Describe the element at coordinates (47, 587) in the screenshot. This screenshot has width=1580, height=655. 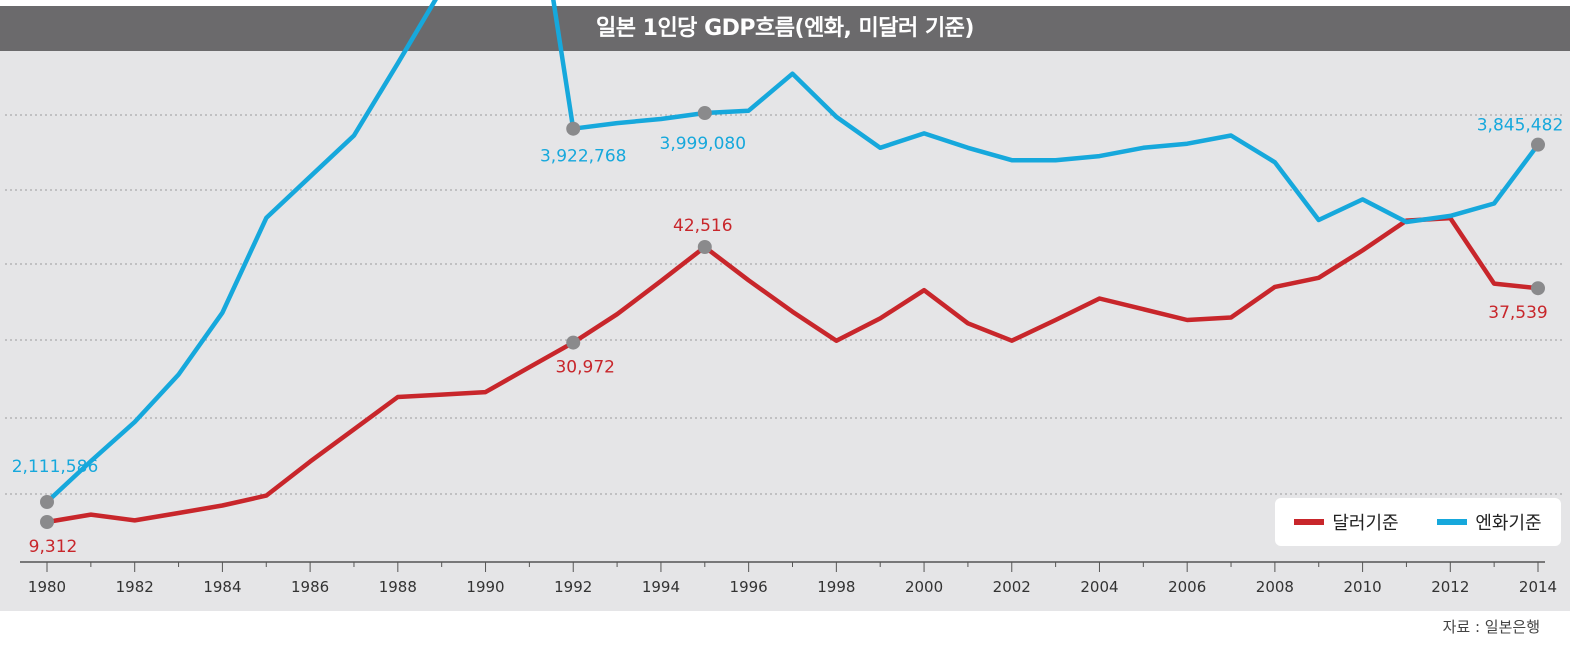
I see `x-tick-label-1980: 1980` at that location.